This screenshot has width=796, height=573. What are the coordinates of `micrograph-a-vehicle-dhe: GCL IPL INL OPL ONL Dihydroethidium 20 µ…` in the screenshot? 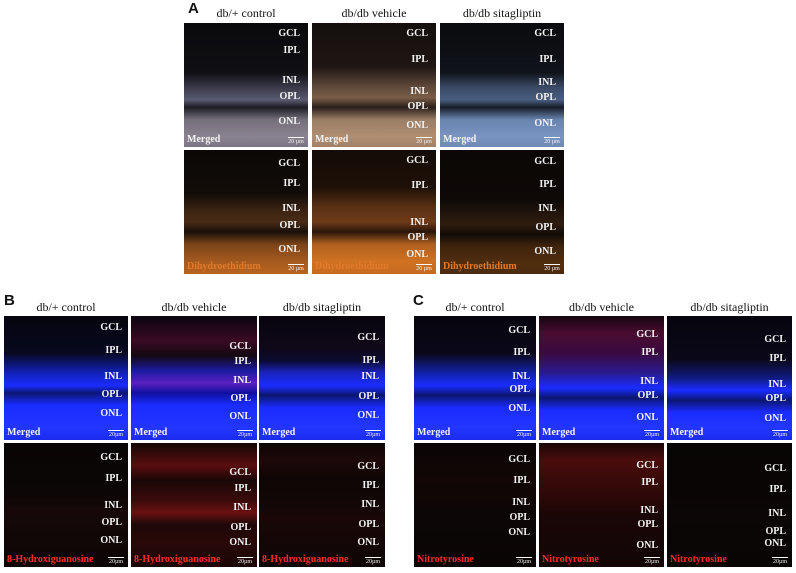 It's located at (374, 212).